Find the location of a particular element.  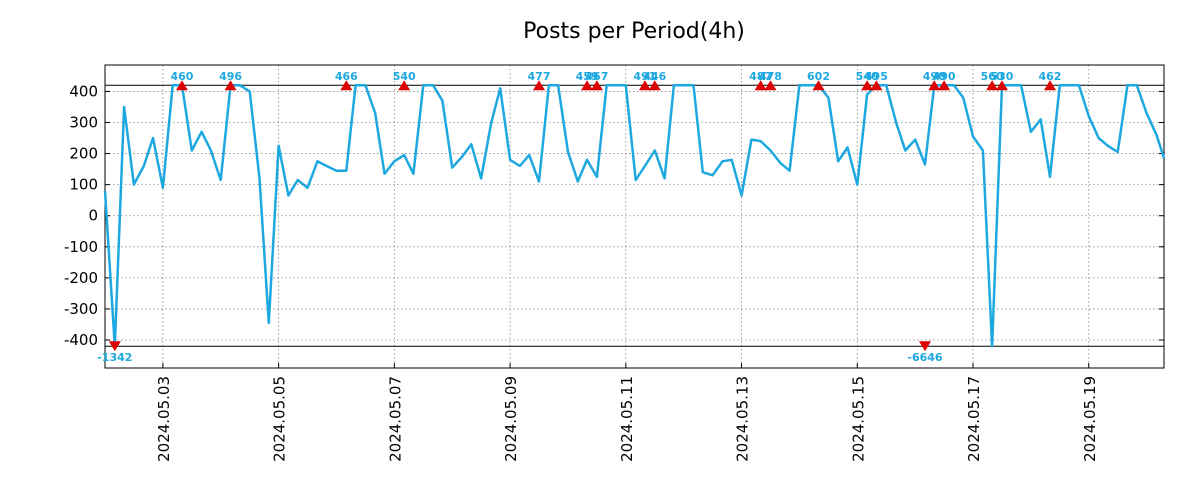

chart-title: Posts per Period(4h) is located at coordinates (634, 31).